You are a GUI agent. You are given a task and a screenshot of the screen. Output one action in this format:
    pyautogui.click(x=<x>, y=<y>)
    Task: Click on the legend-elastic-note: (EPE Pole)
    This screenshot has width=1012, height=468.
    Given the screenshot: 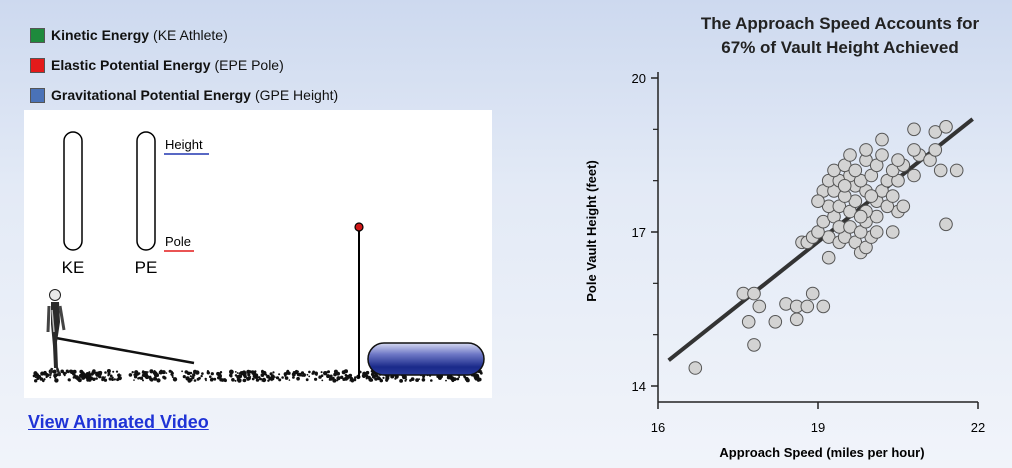 What is the action you would take?
    pyautogui.click(x=249, y=65)
    